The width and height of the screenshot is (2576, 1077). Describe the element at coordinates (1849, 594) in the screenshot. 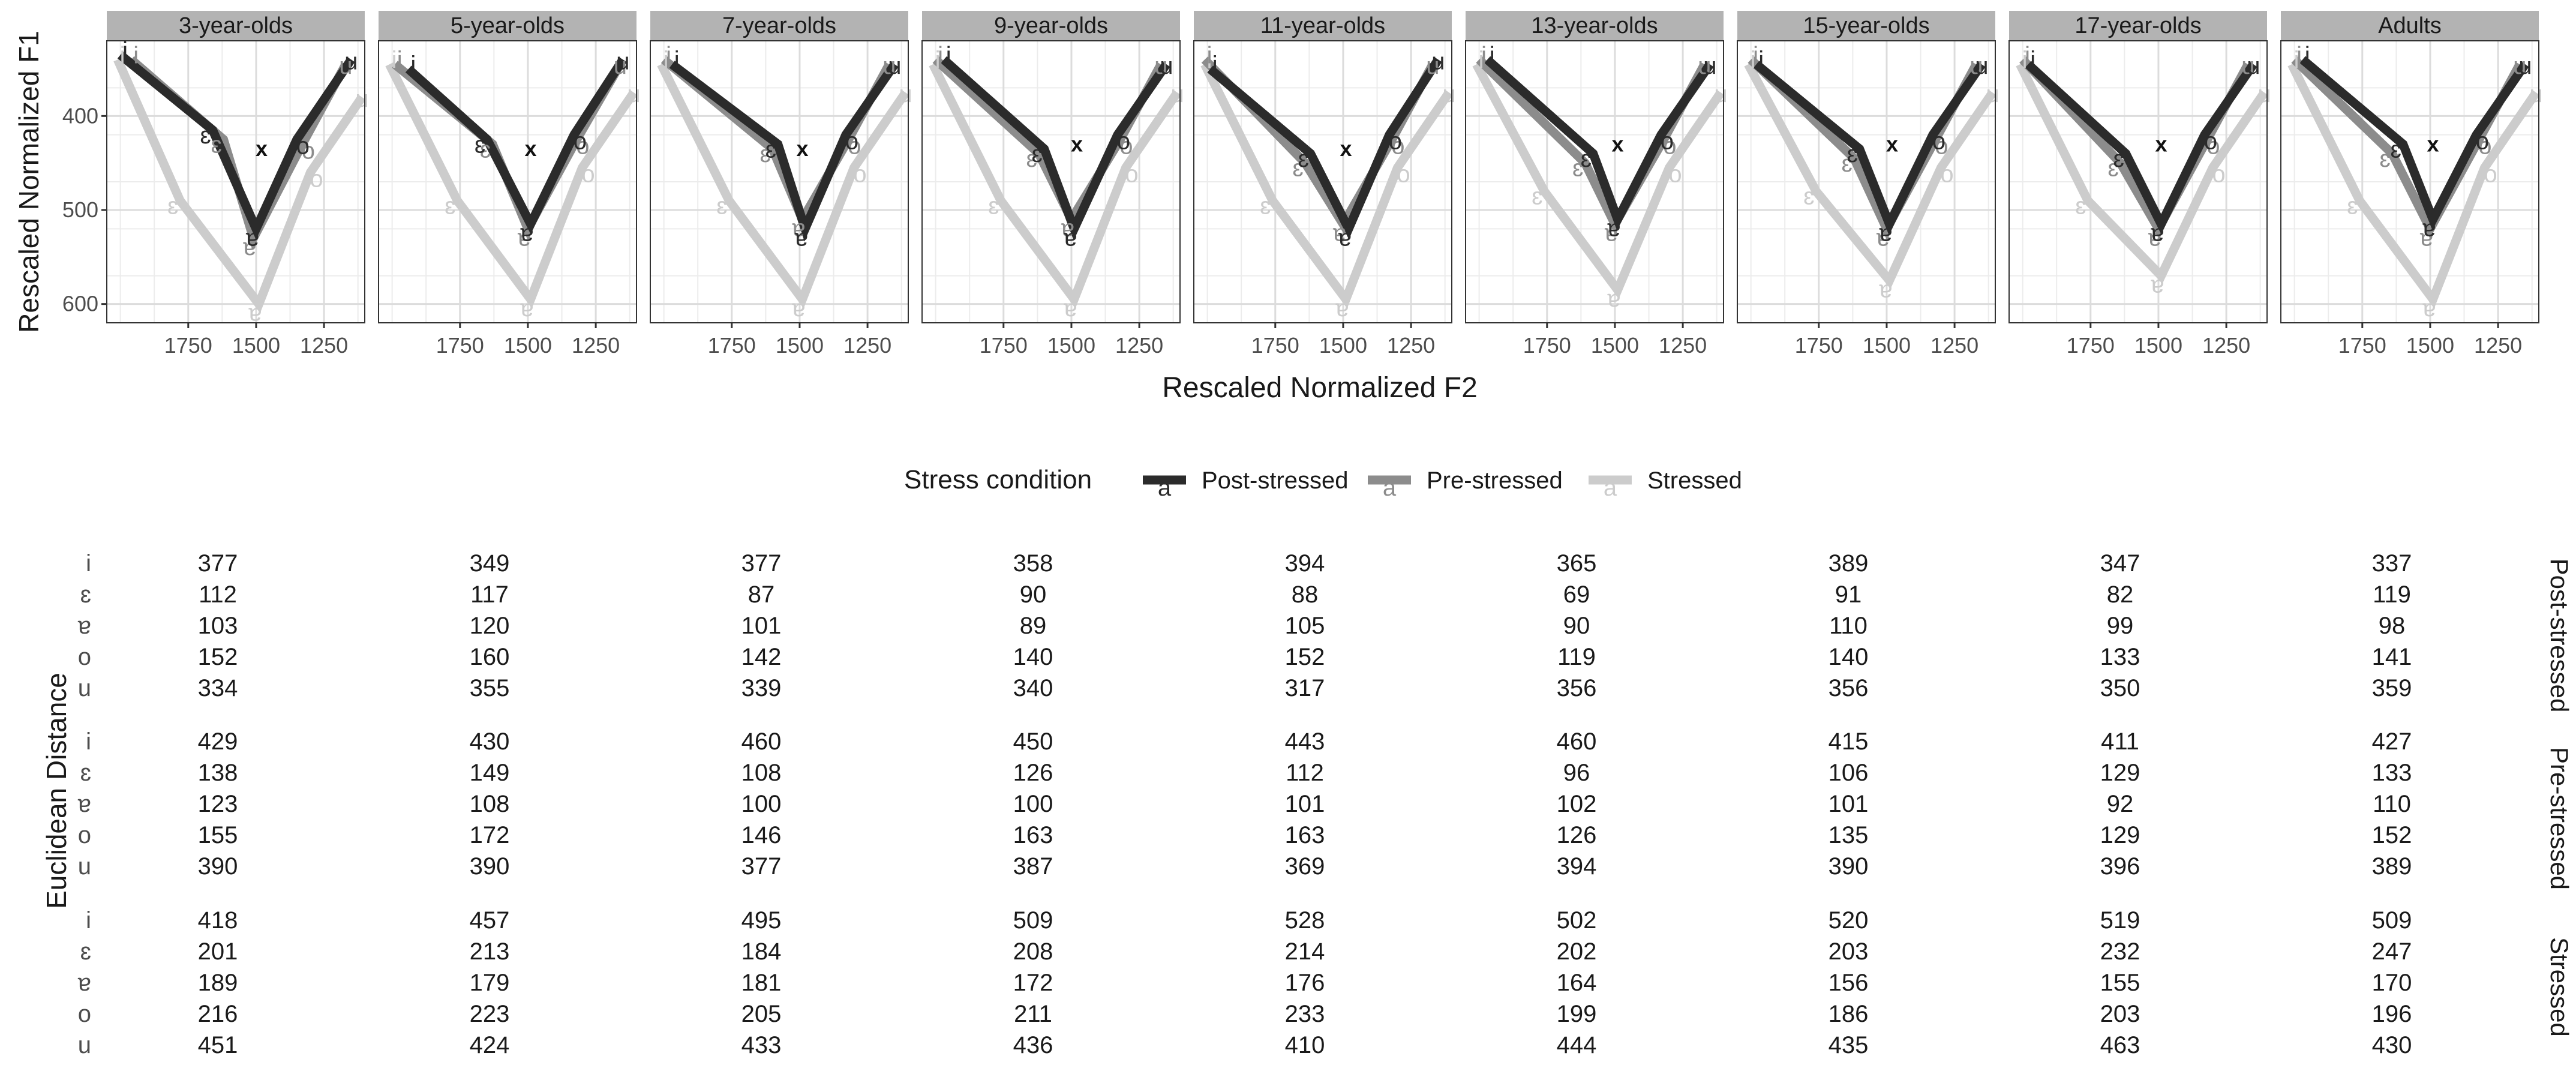

I see `table-cell: 91` at that location.